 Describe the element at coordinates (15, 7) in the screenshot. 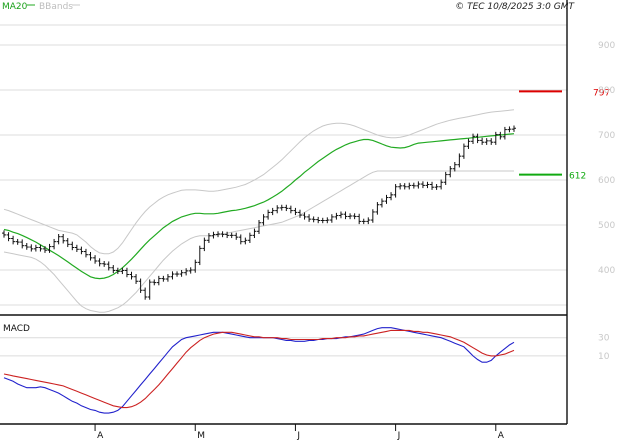

I see `legend-ma20: MA20` at that location.